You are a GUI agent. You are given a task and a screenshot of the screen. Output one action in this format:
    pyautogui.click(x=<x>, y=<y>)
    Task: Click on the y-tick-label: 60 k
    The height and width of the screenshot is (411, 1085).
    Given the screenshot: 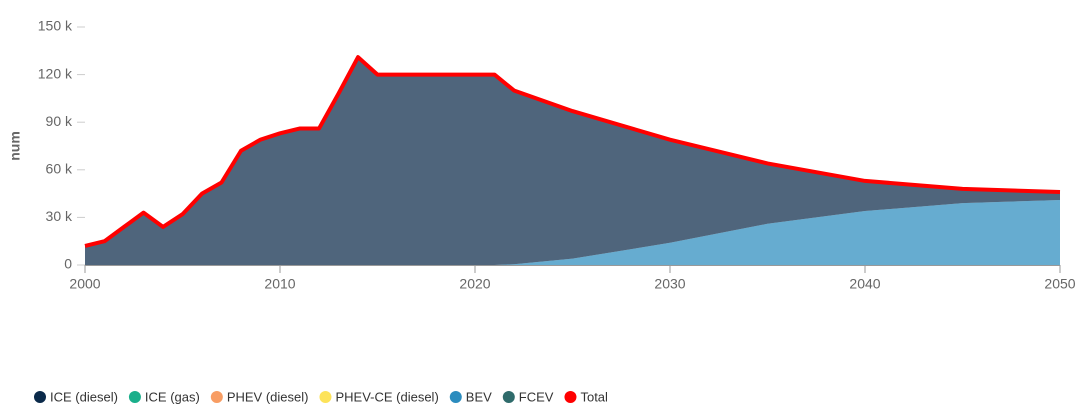 What is the action you would take?
    pyautogui.click(x=59, y=169)
    